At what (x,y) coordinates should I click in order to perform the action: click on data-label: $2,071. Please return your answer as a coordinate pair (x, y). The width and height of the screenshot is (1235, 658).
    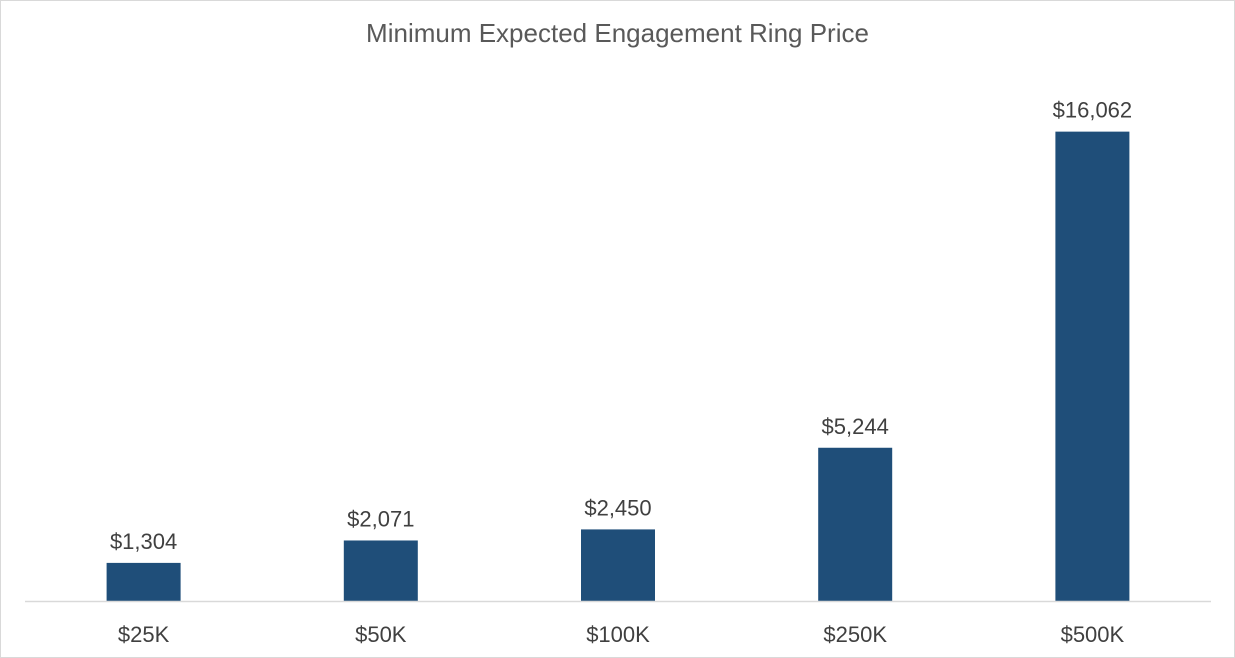
    Looking at the image, I should click on (380, 518).